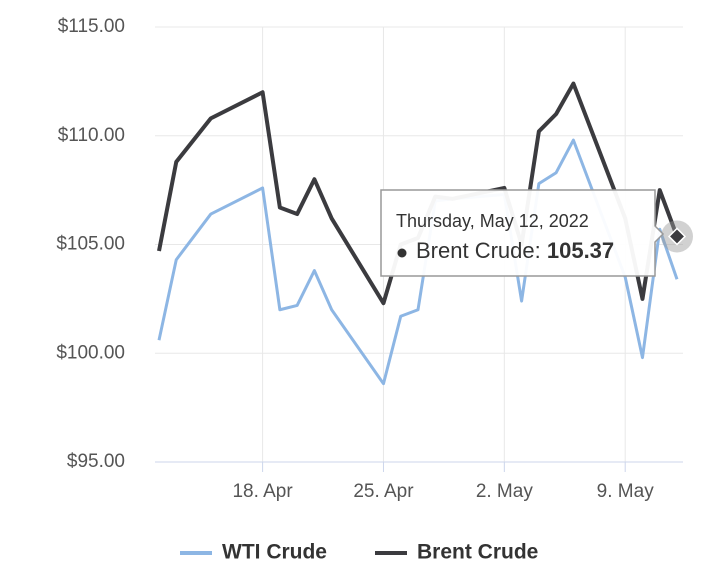  I want to click on hover-marker, so click(677, 236).